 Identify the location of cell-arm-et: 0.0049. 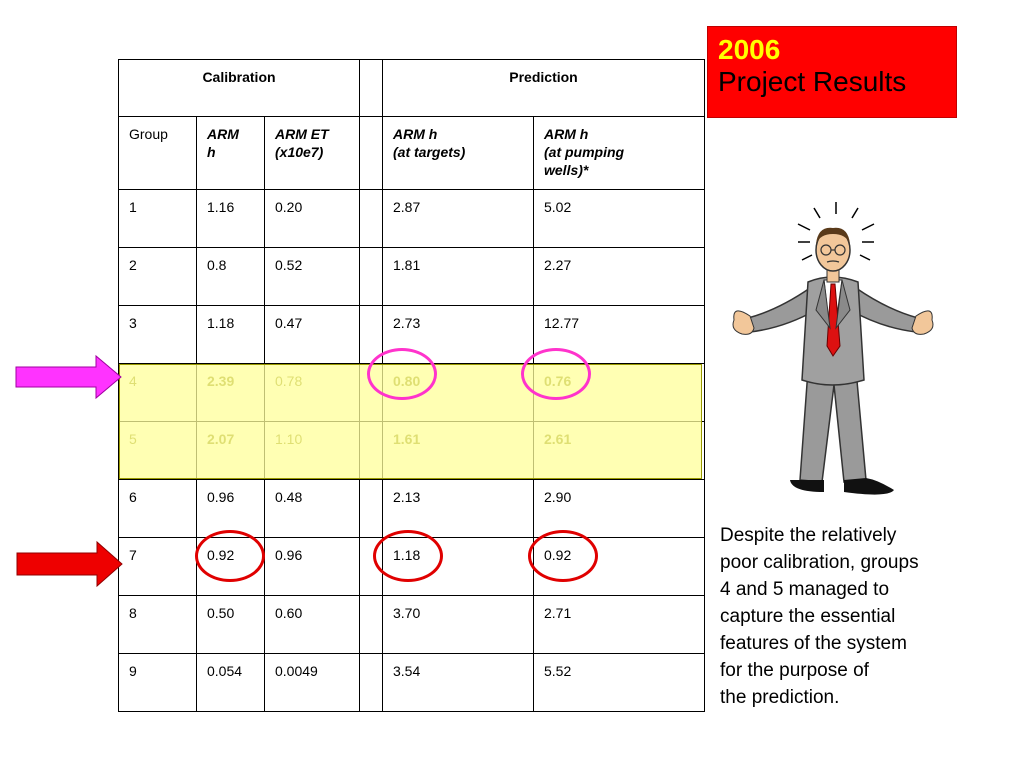
(312, 682).